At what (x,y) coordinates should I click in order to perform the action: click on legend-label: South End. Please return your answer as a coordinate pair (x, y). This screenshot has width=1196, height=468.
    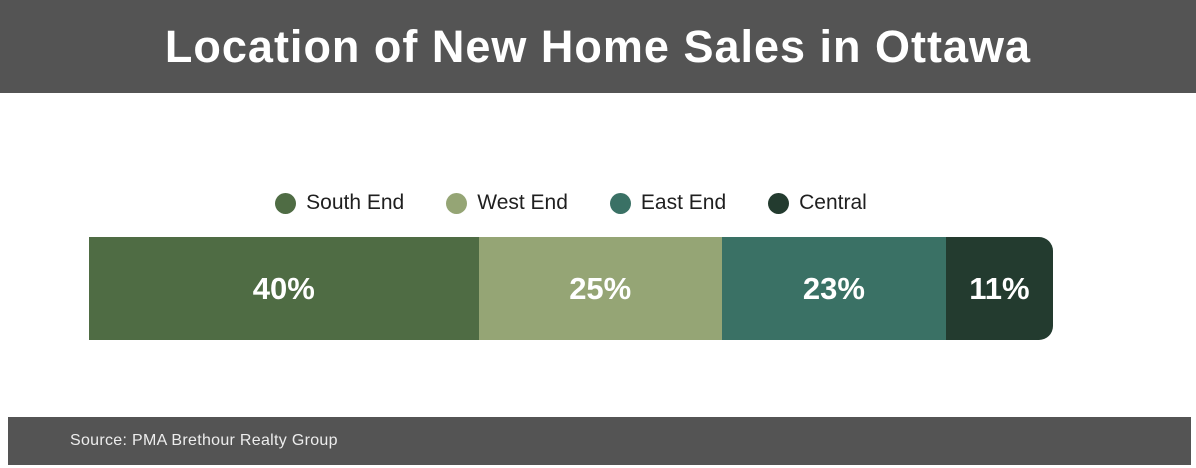
    Looking at the image, I should click on (355, 202).